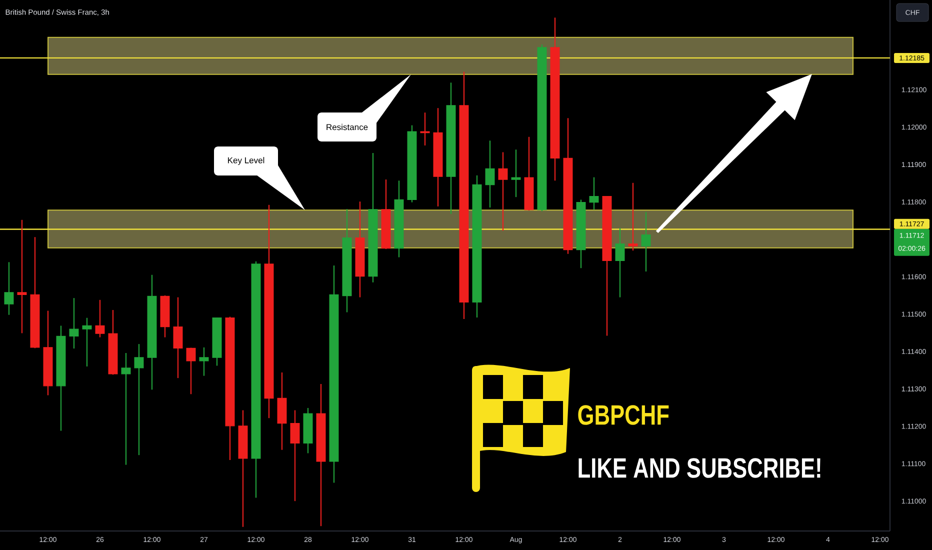 This screenshot has width=932, height=550. Describe the element at coordinates (246, 161) in the screenshot. I see `annotation: Key Level` at that location.